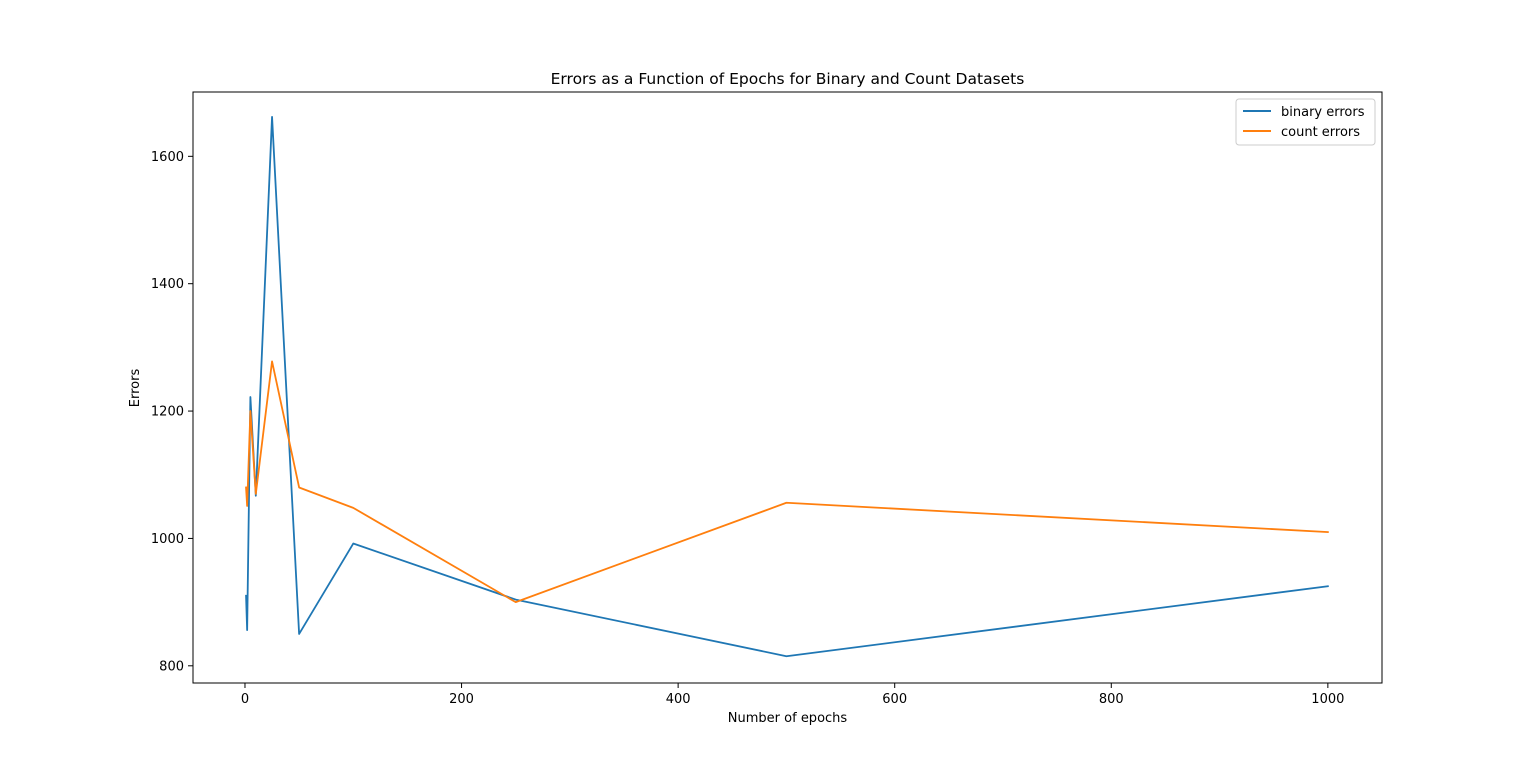 The image size is (1536, 767). I want to click on y-tick-label: 1200, so click(167, 412).